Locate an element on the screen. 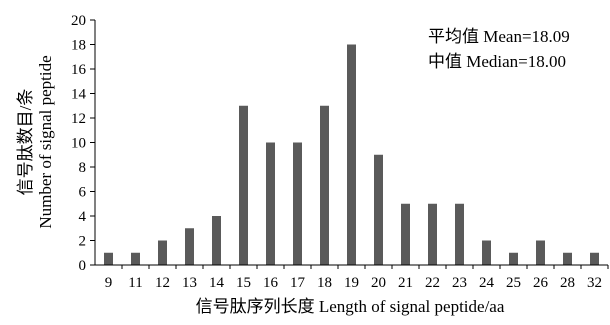  x-tick-label: 24 is located at coordinates (487, 283).